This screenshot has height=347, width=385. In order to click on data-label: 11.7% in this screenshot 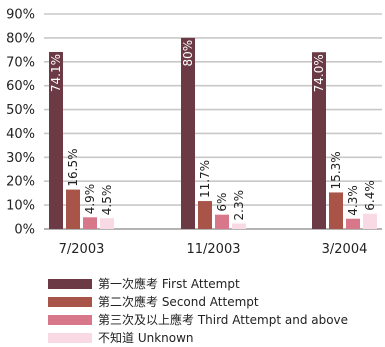, I will do `click(205, 179)`.